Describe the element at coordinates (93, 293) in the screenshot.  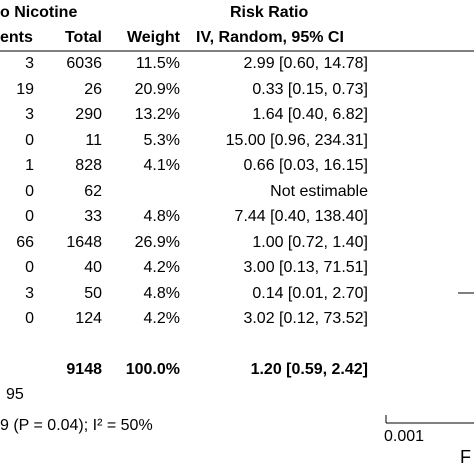
I see `row-total: 50` at that location.